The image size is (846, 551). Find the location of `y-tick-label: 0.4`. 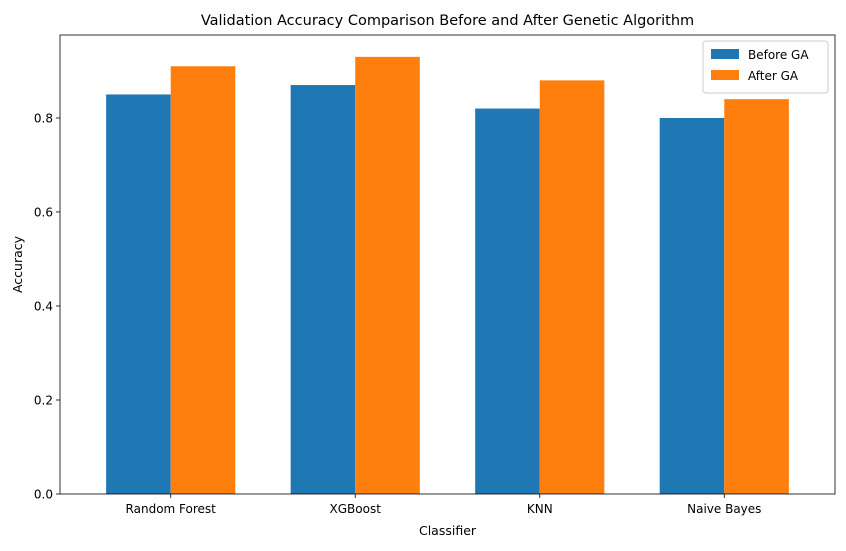

y-tick-label: 0.4 is located at coordinates (43, 306).